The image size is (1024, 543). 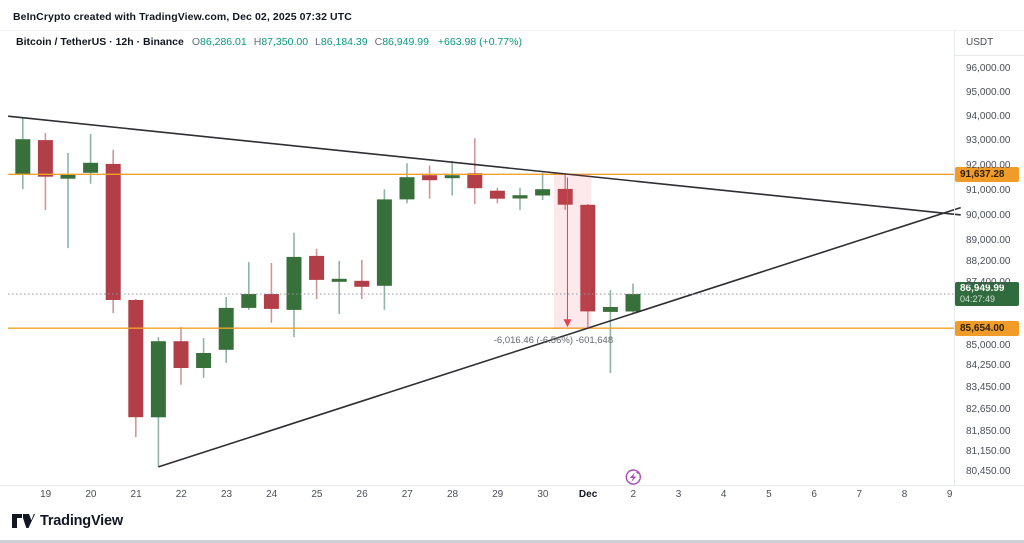 What do you see at coordinates (988, 68) in the screenshot?
I see `price-tick-label: 96,000.00` at bounding box center [988, 68].